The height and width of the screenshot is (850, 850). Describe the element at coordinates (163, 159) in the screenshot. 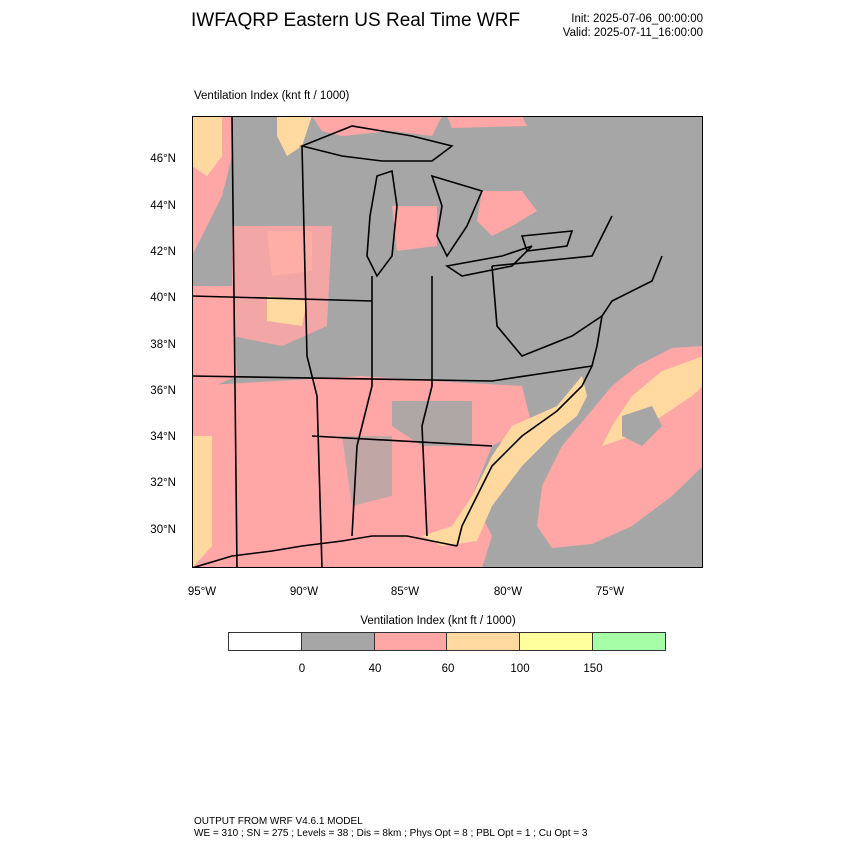

I see `lat-label: 46°N` at that location.